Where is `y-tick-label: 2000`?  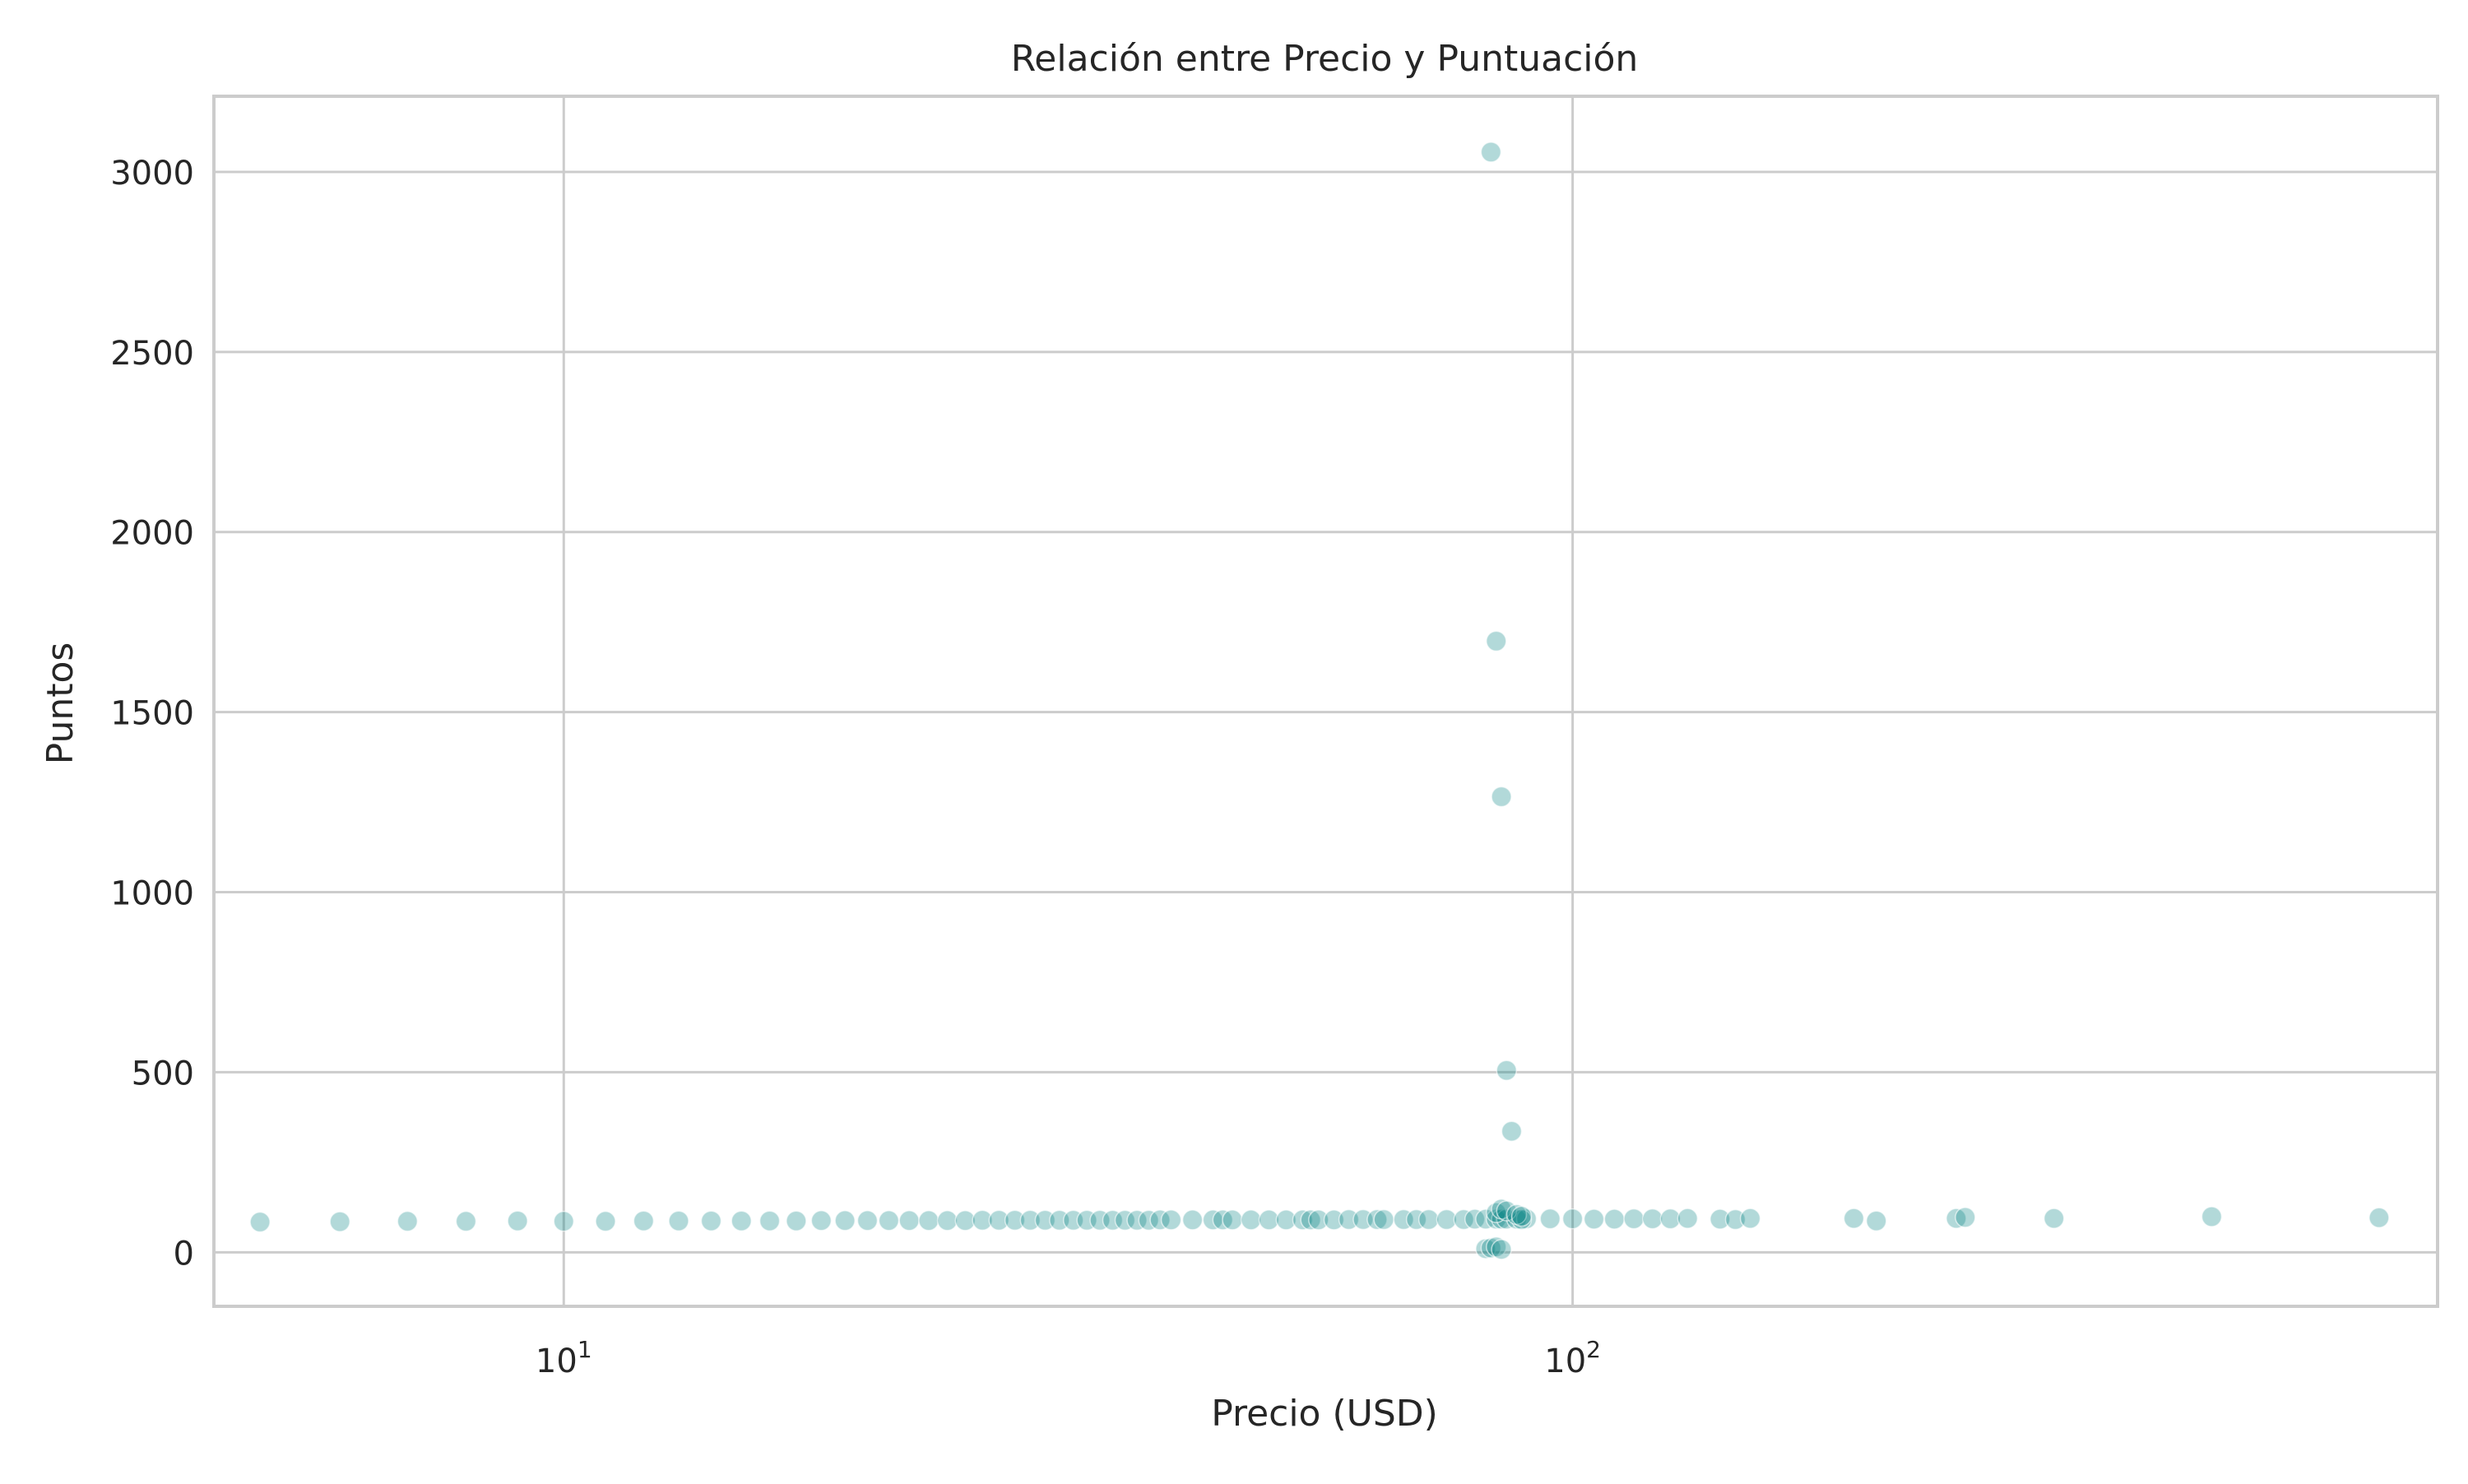 y-tick-label: 2000 is located at coordinates (152, 534).